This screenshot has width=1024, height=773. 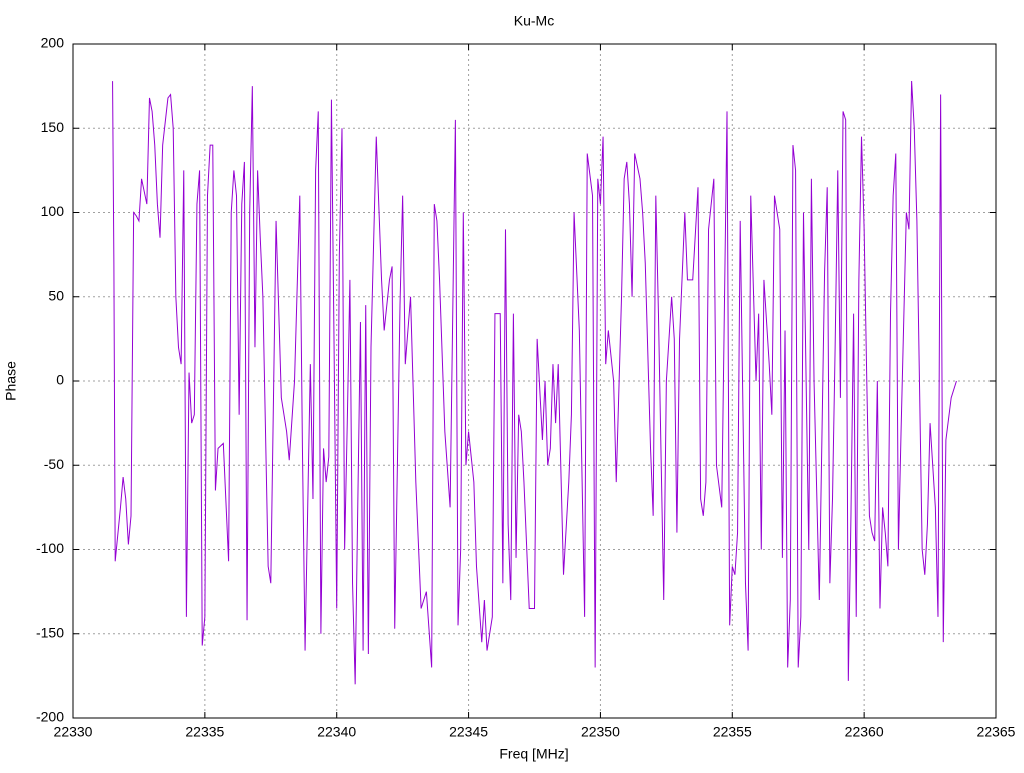 What do you see at coordinates (336, 732) in the screenshot?
I see `x-tick-label: 22340` at bounding box center [336, 732].